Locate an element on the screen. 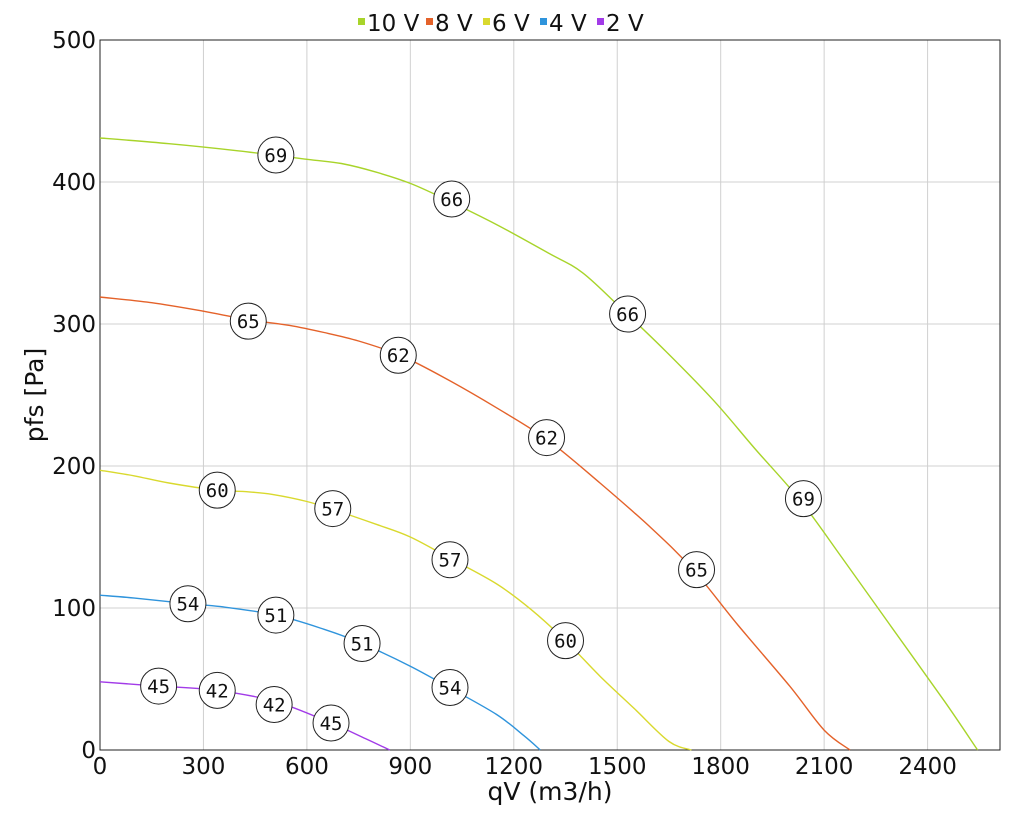 The image size is (1020, 820). y-tick-label: 100 is located at coordinates (74, 609).